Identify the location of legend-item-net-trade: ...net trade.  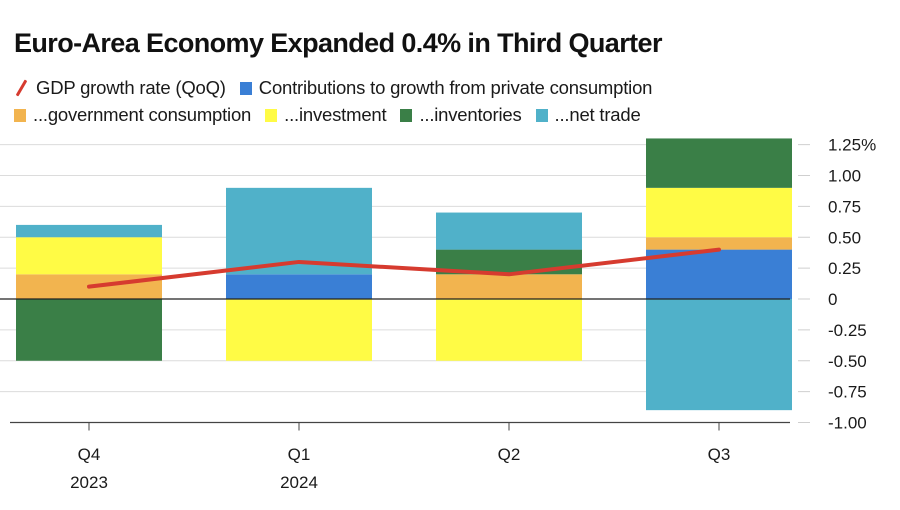
(588, 115).